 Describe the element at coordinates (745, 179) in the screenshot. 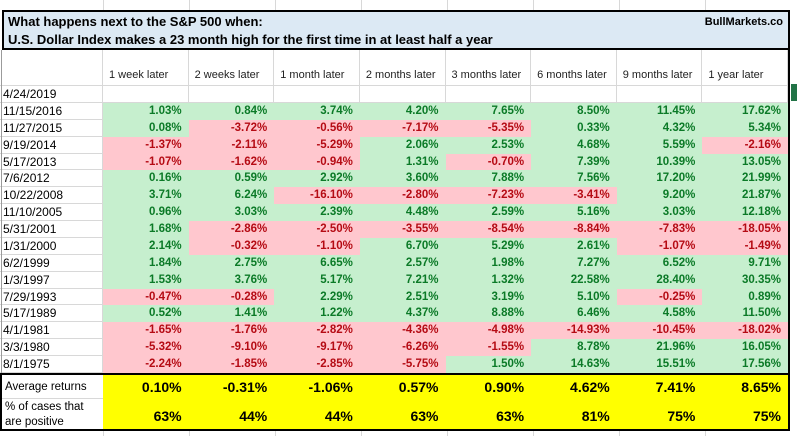

I see `value-cell: 21.99%` at that location.